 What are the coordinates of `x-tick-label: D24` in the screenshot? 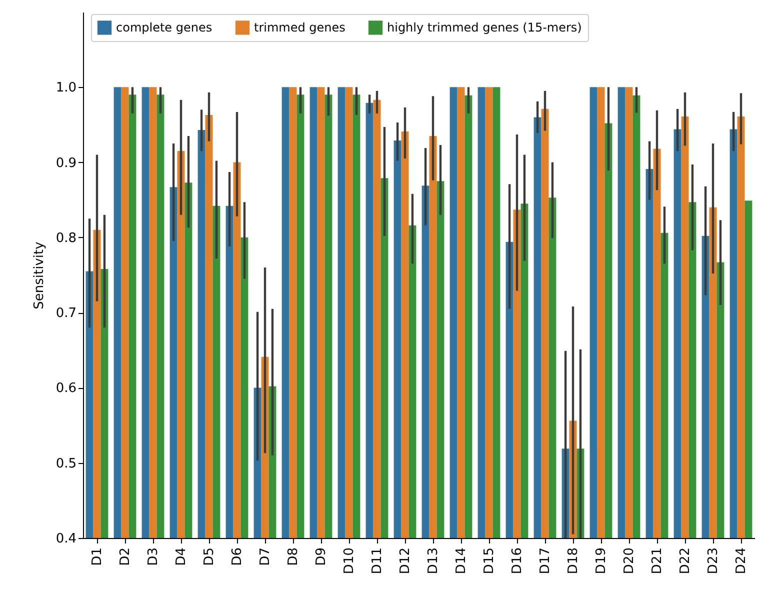 It's located at (741, 561).